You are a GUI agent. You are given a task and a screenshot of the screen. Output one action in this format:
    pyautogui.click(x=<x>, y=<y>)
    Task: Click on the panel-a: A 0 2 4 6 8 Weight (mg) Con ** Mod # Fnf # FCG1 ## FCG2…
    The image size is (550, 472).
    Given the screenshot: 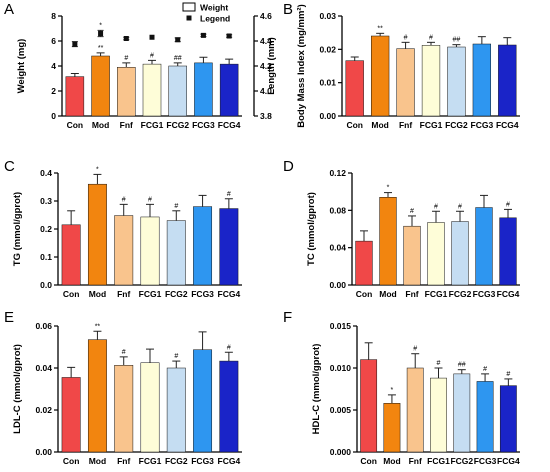 What is the action you would take?
    pyautogui.click(x=140, y=65)
    